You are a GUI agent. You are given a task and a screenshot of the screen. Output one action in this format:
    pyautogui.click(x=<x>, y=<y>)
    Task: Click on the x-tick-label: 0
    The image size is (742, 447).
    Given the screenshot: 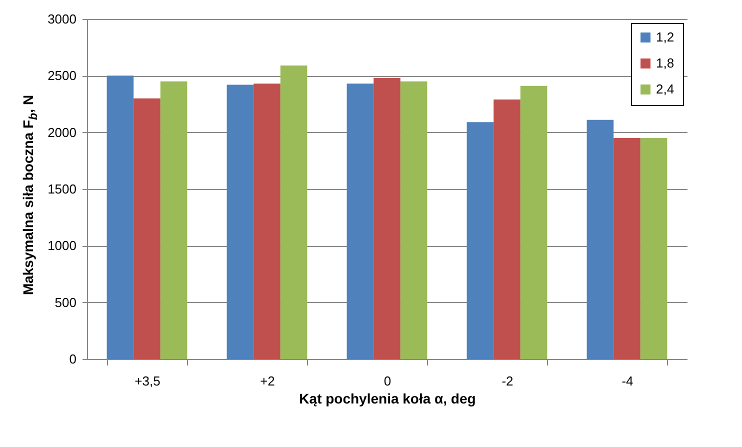 What is the action you would take?
    pyautogui.click(x=388, y=381)
    